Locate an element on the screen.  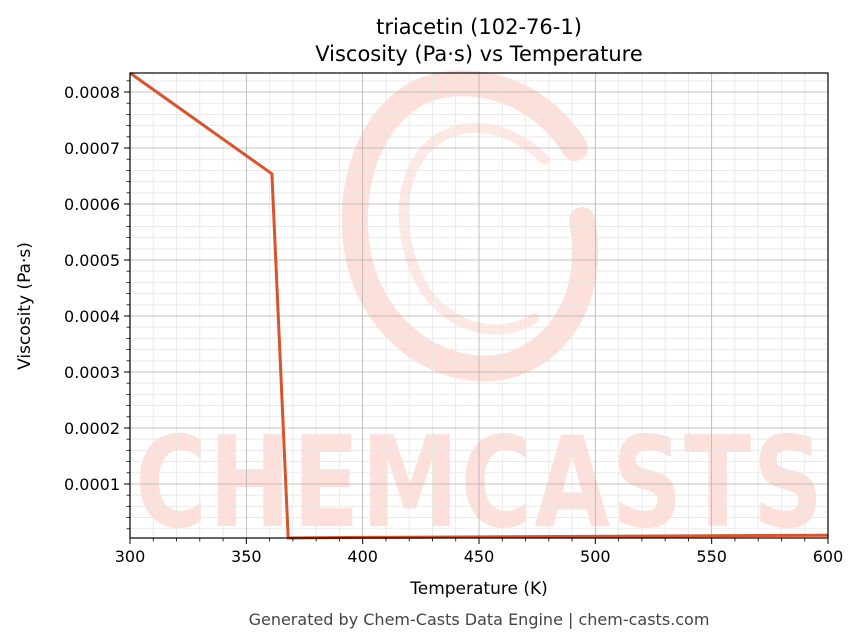
x-axis: 300 350 400 450 500 550 600 is located at coordinates (479, 552).